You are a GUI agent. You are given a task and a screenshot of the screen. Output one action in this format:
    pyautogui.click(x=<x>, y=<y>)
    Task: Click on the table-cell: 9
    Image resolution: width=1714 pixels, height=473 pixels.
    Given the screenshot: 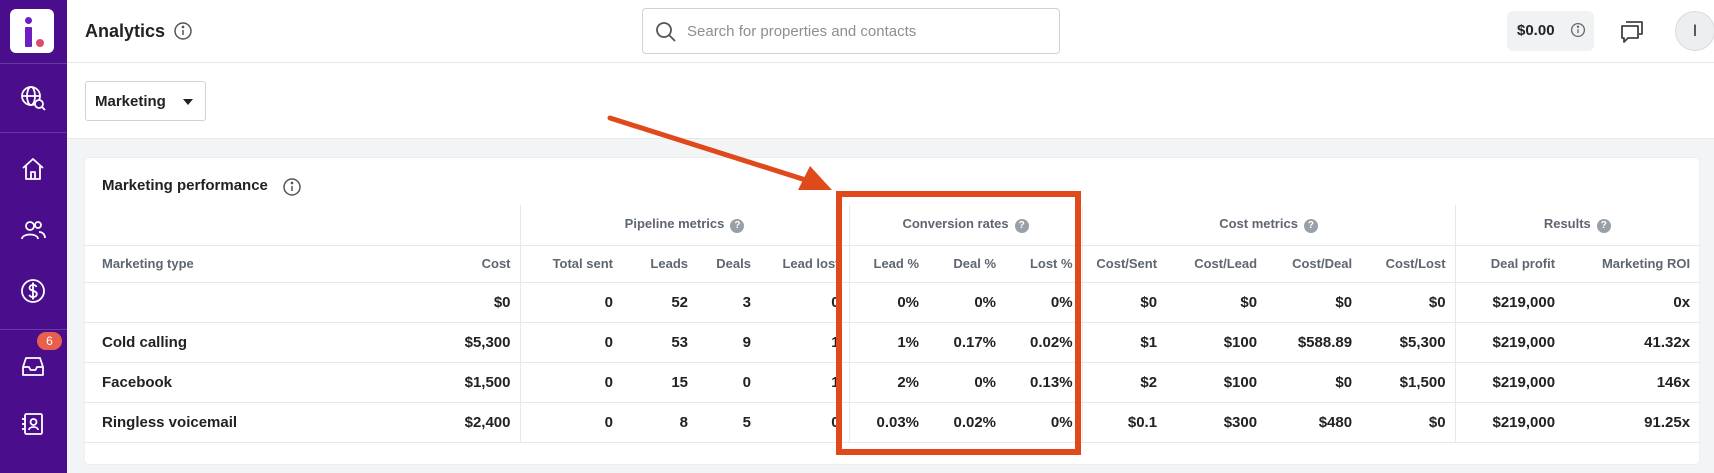 What is the action you would take?
    pyautogui.click(x=728, y=342)
    